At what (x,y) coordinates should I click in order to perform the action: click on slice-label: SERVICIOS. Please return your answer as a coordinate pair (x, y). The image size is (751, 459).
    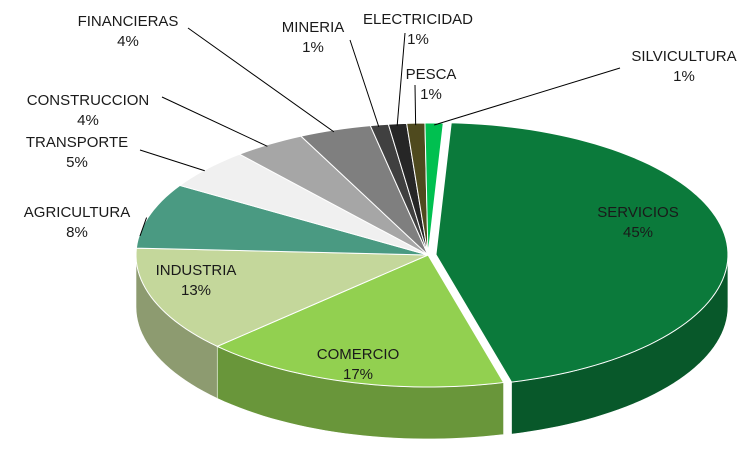
    Looking at the image, I should click on (637, 212).